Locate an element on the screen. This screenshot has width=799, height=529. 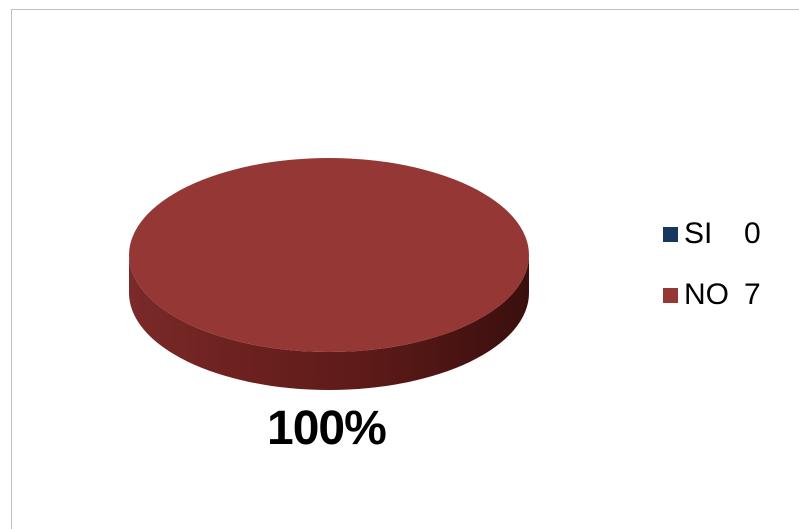
legend-item-no: NO 7 is located at coordinates (712, 295).